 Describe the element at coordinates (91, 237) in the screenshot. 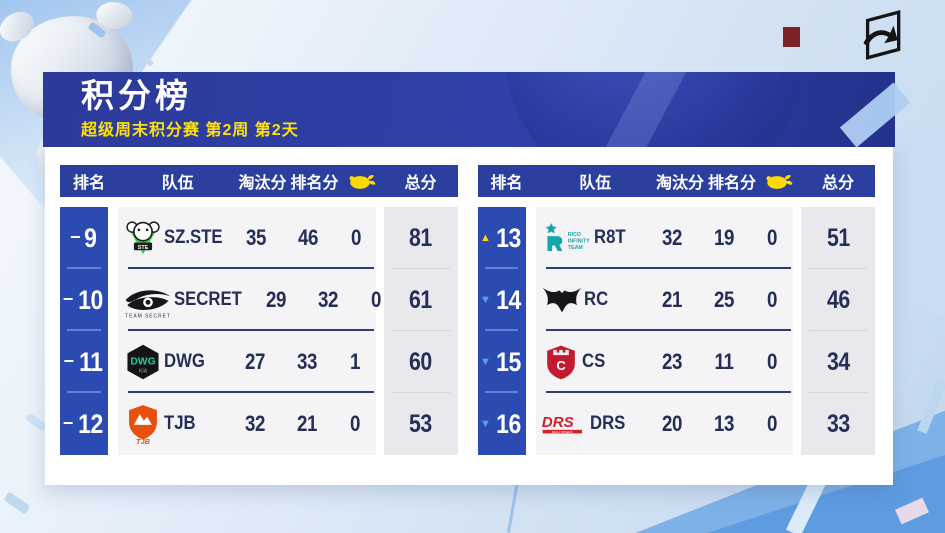

I see `rank-number: 9` at that location.